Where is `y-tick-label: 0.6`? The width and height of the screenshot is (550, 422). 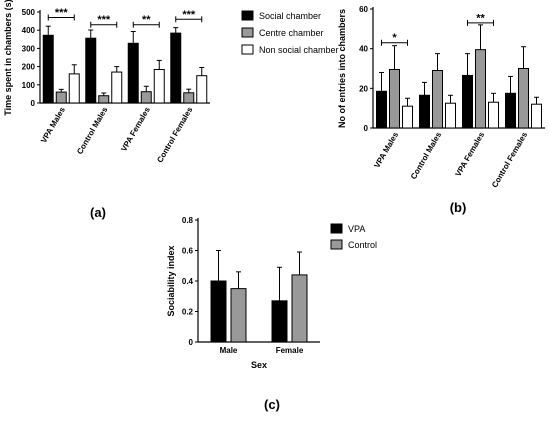 y-tick-label: 0.6 is located at coordinates (188, 251).